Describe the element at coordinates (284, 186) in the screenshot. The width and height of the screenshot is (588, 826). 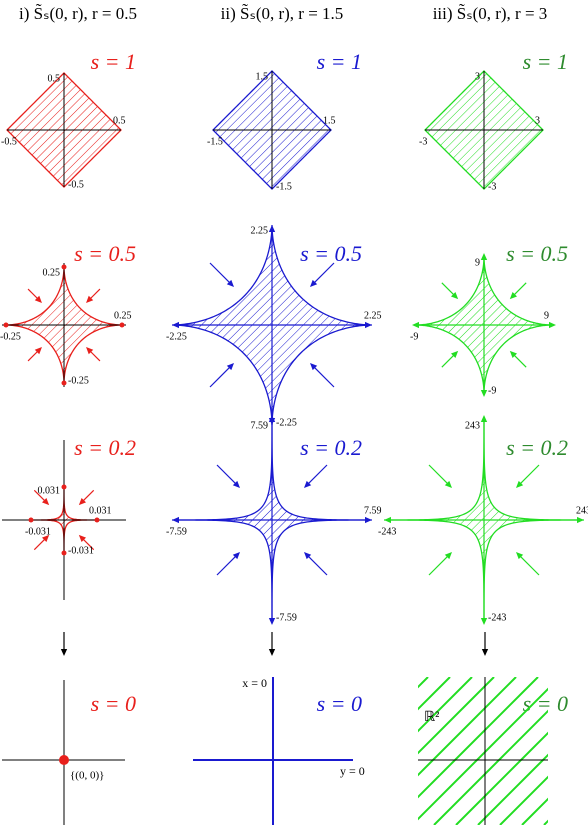
I see `tick-label: -1.5` at that location.